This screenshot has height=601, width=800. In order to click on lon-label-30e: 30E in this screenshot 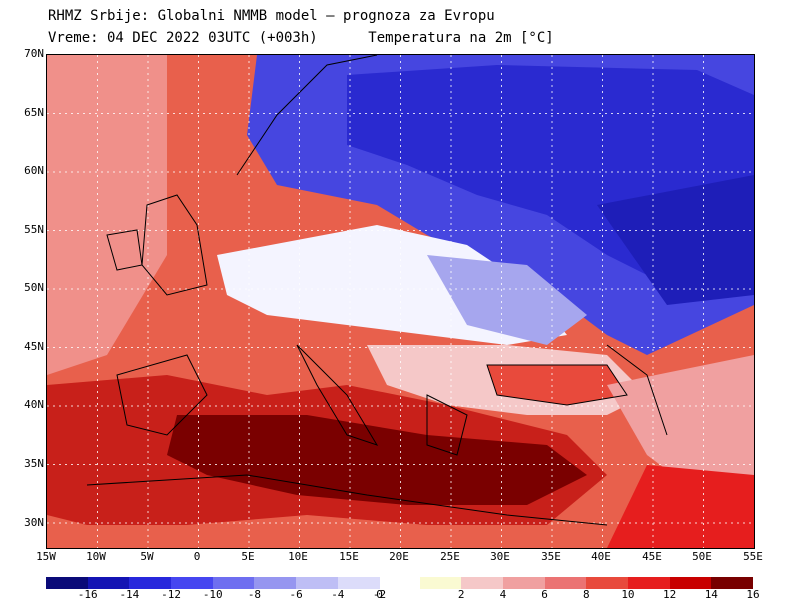, I will do `click(500, 556)`.